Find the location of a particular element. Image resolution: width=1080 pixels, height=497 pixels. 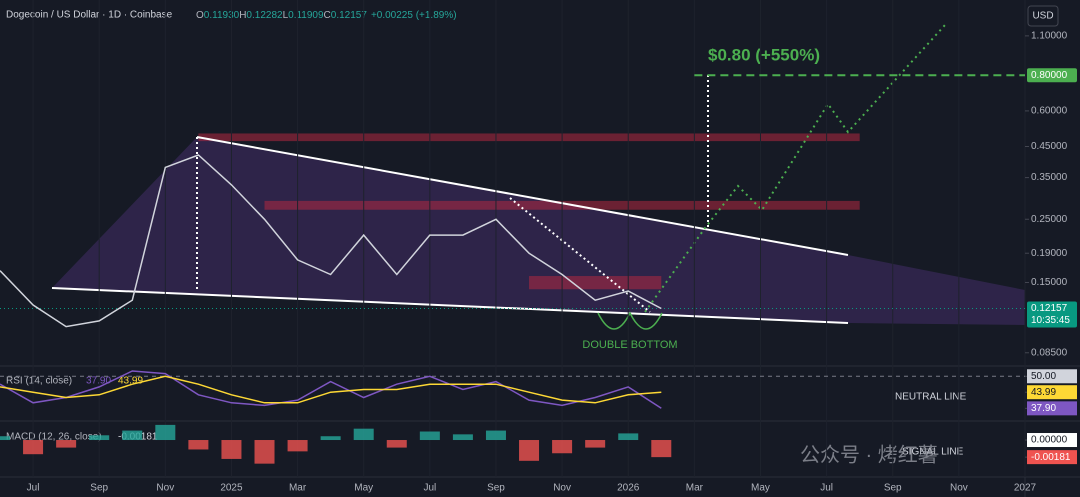

y-tick-label: 1.10000 is located at coordinates (1049, 36).